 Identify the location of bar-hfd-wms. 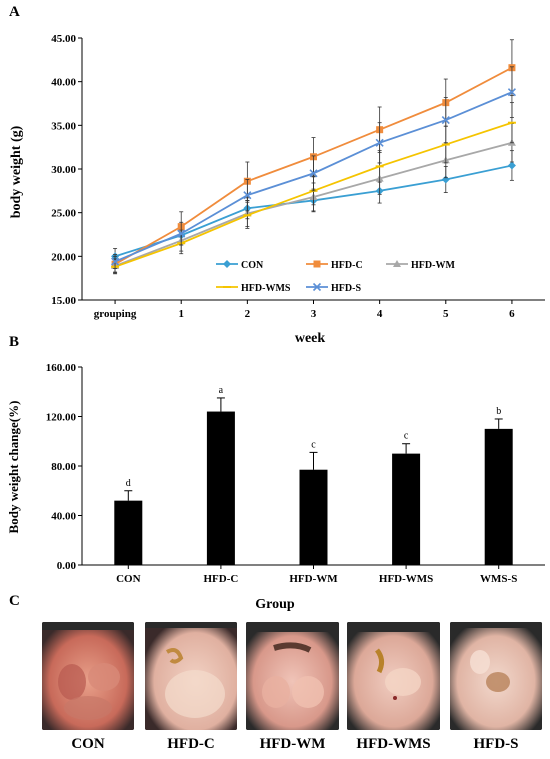
(406, 509).